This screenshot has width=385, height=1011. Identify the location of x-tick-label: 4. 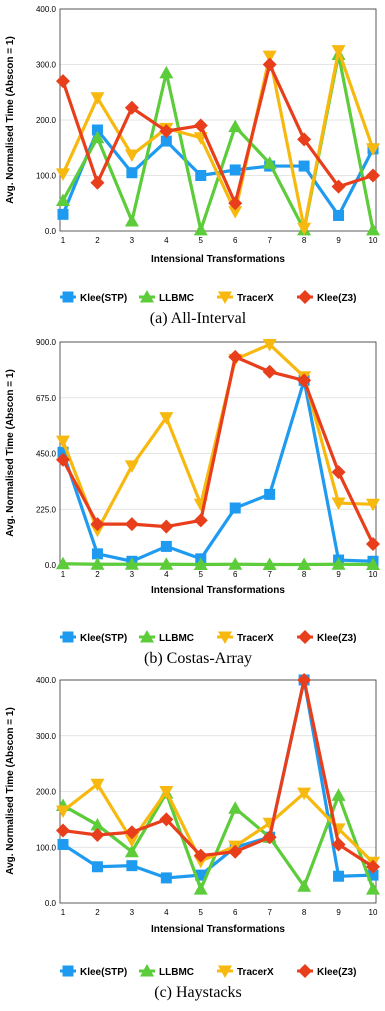
(166, 574).